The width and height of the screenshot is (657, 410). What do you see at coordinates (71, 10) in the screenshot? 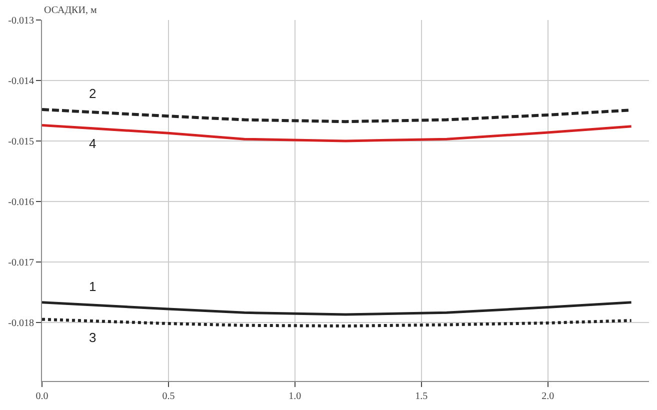
I see `y-axis-title: ОСАДКИ, м` at bounding box center [71, 10].